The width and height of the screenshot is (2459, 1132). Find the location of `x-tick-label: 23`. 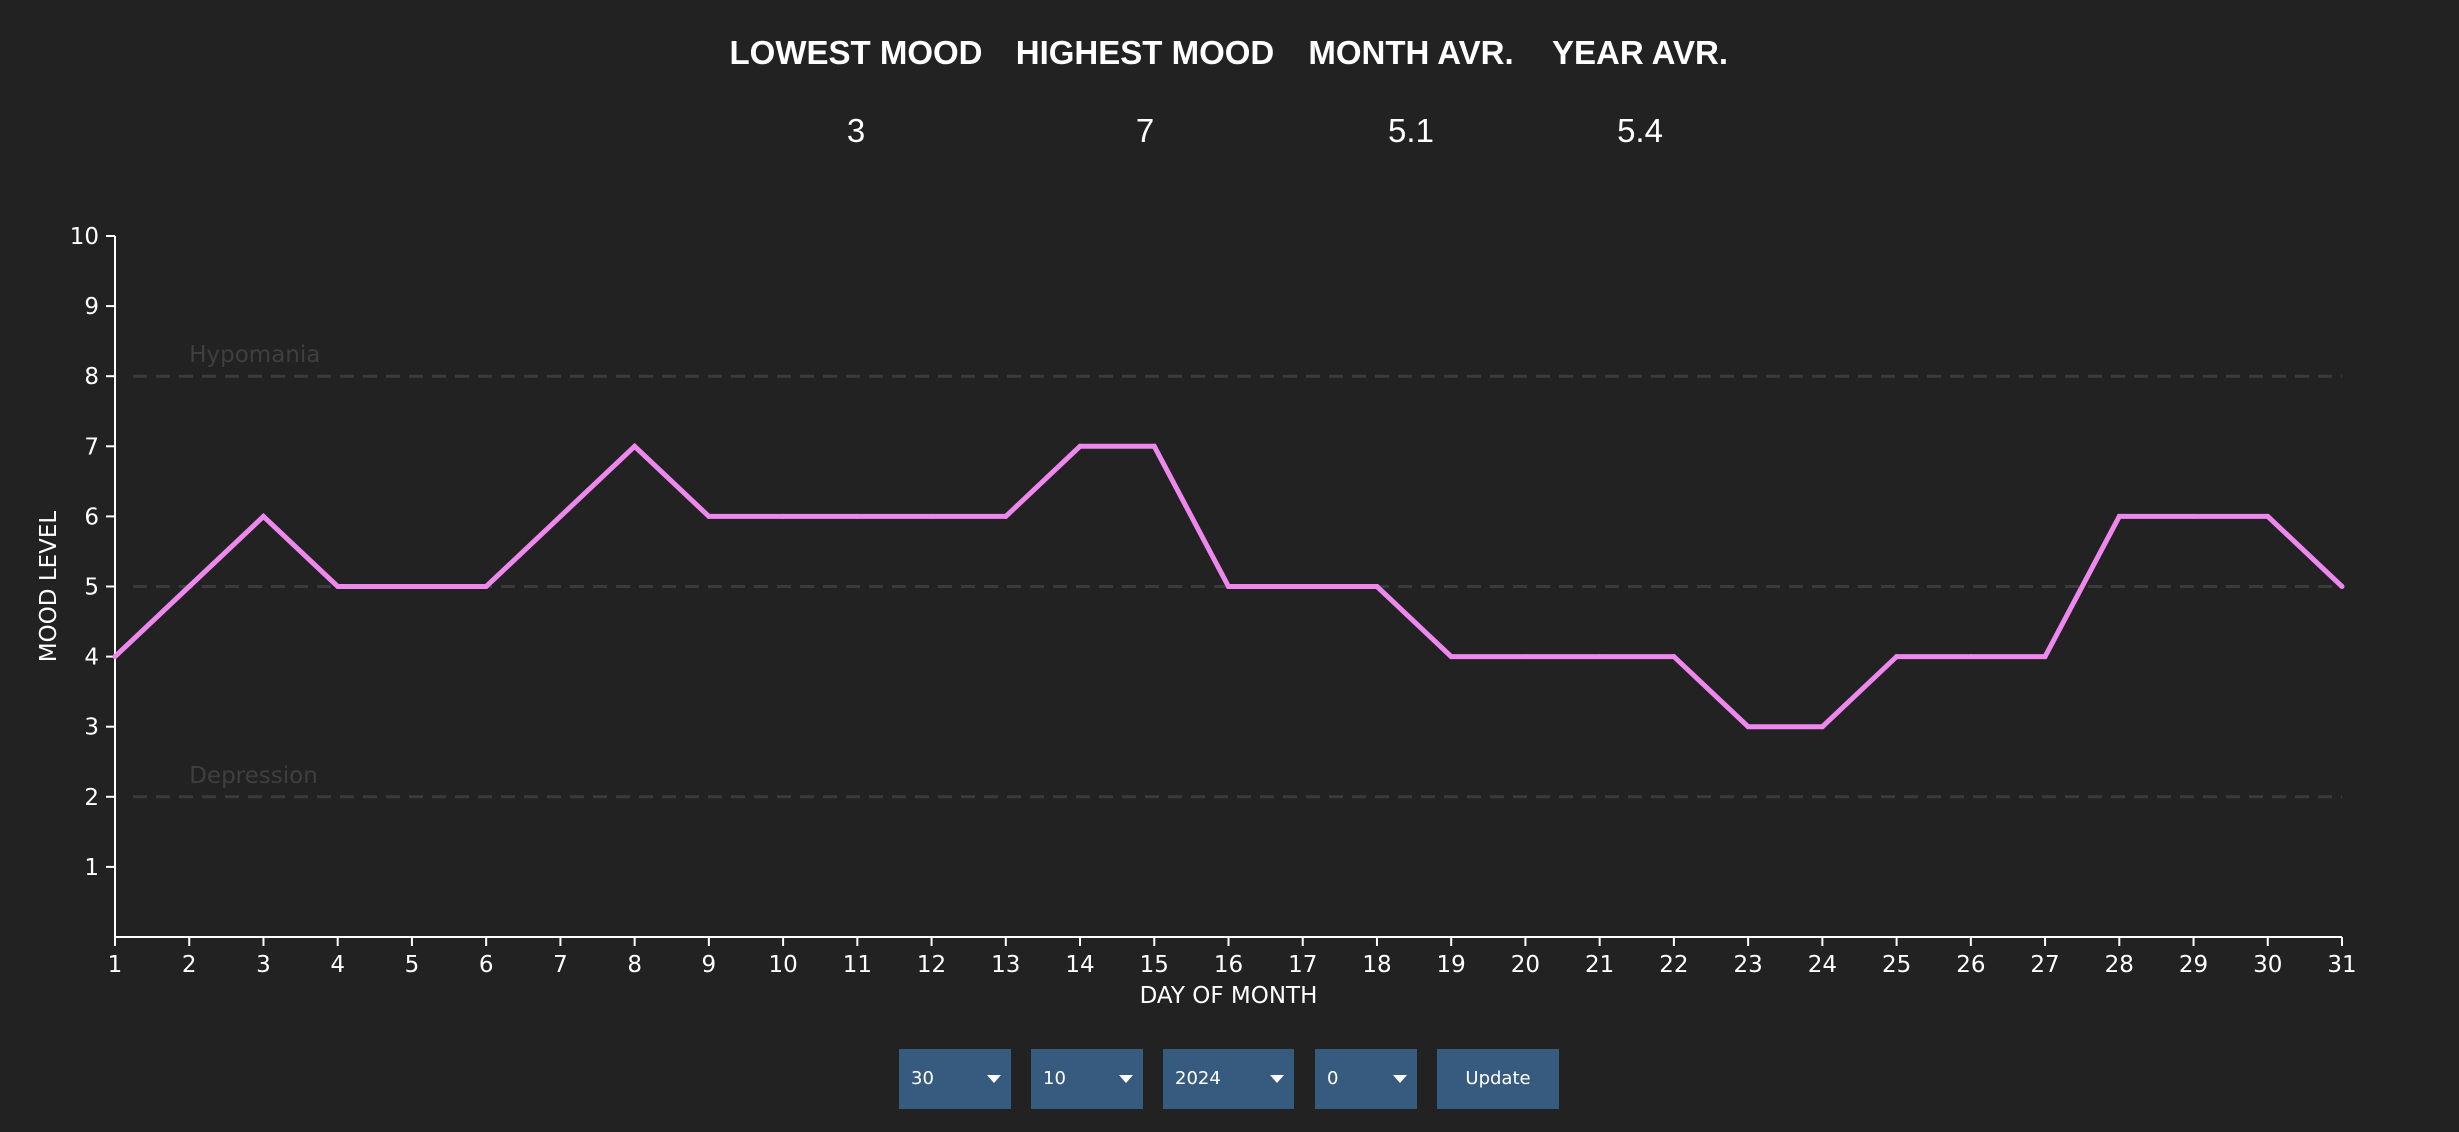

x-tick-label: 23 is located at coordinates (1747, 965).